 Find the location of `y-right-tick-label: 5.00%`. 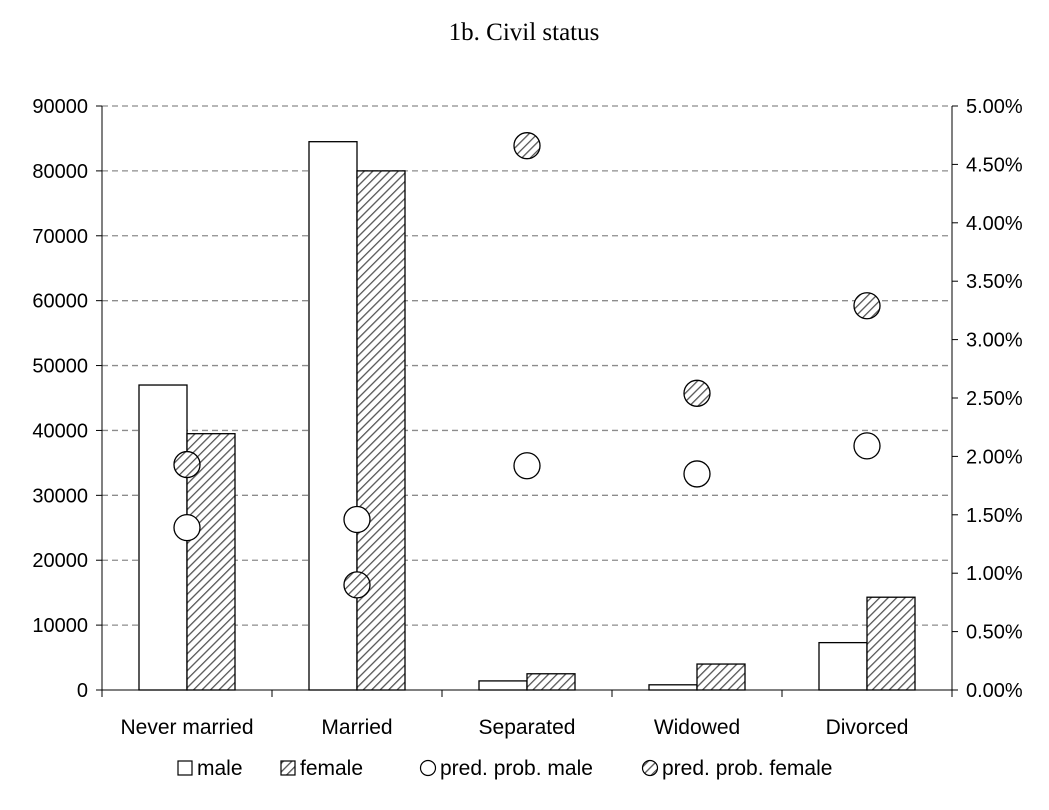

y-right-tick-label: 5.00% is located at coordinates (994, 107).